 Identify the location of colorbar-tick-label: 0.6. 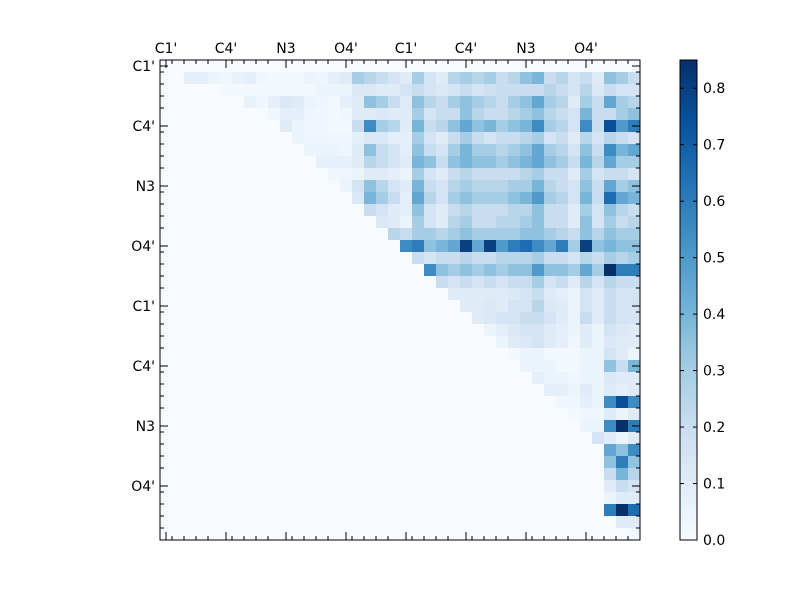
(714, 202).